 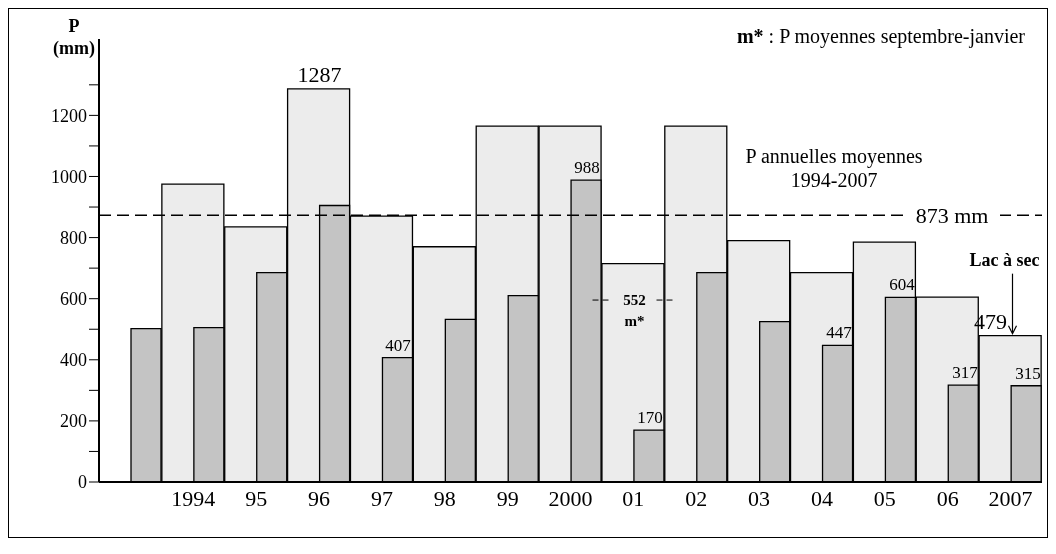 I want to click on y-tick-label: 0, so click(x=82, y=482).